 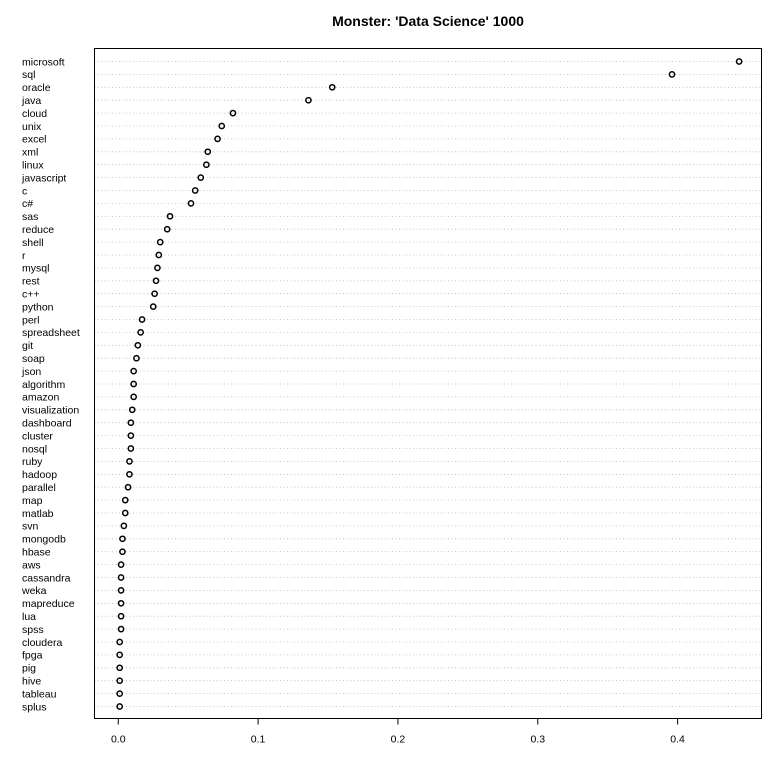 I want to click on data-point-shell, so click(x=160, y=242).